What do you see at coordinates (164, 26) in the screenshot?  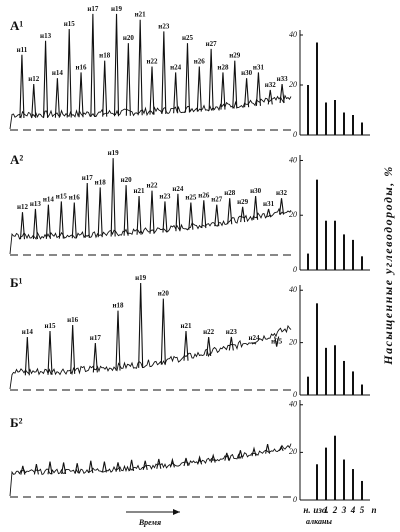 I see `peak-label: н23` at bounding box center [164, 26].